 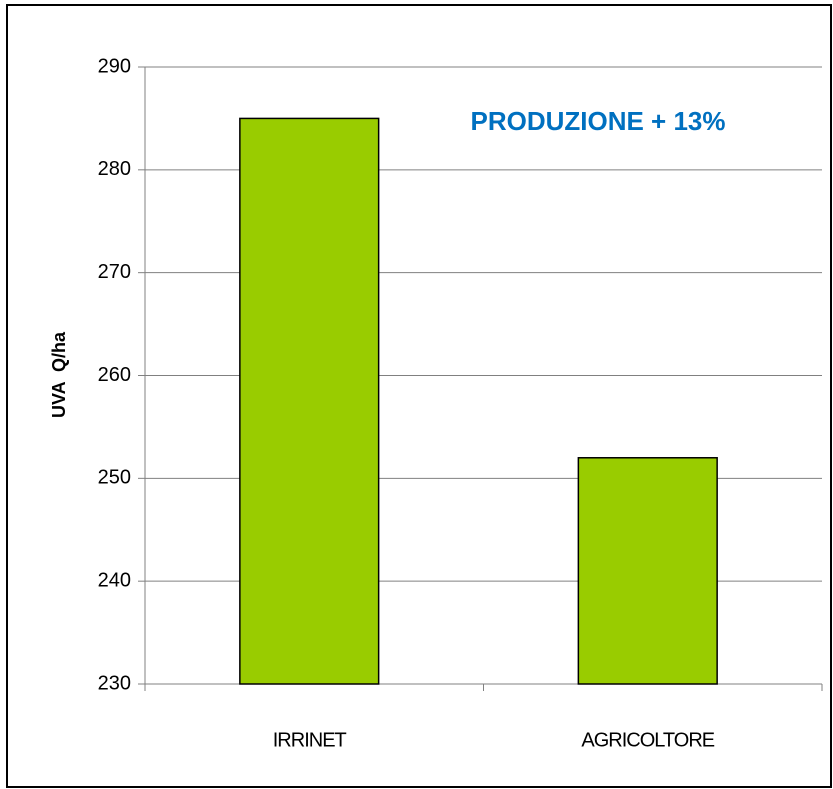 What do you see at coordinates (114, 66) in the screenshot?
I see `y-tick-label: 290` at bounding box center [114, 66].